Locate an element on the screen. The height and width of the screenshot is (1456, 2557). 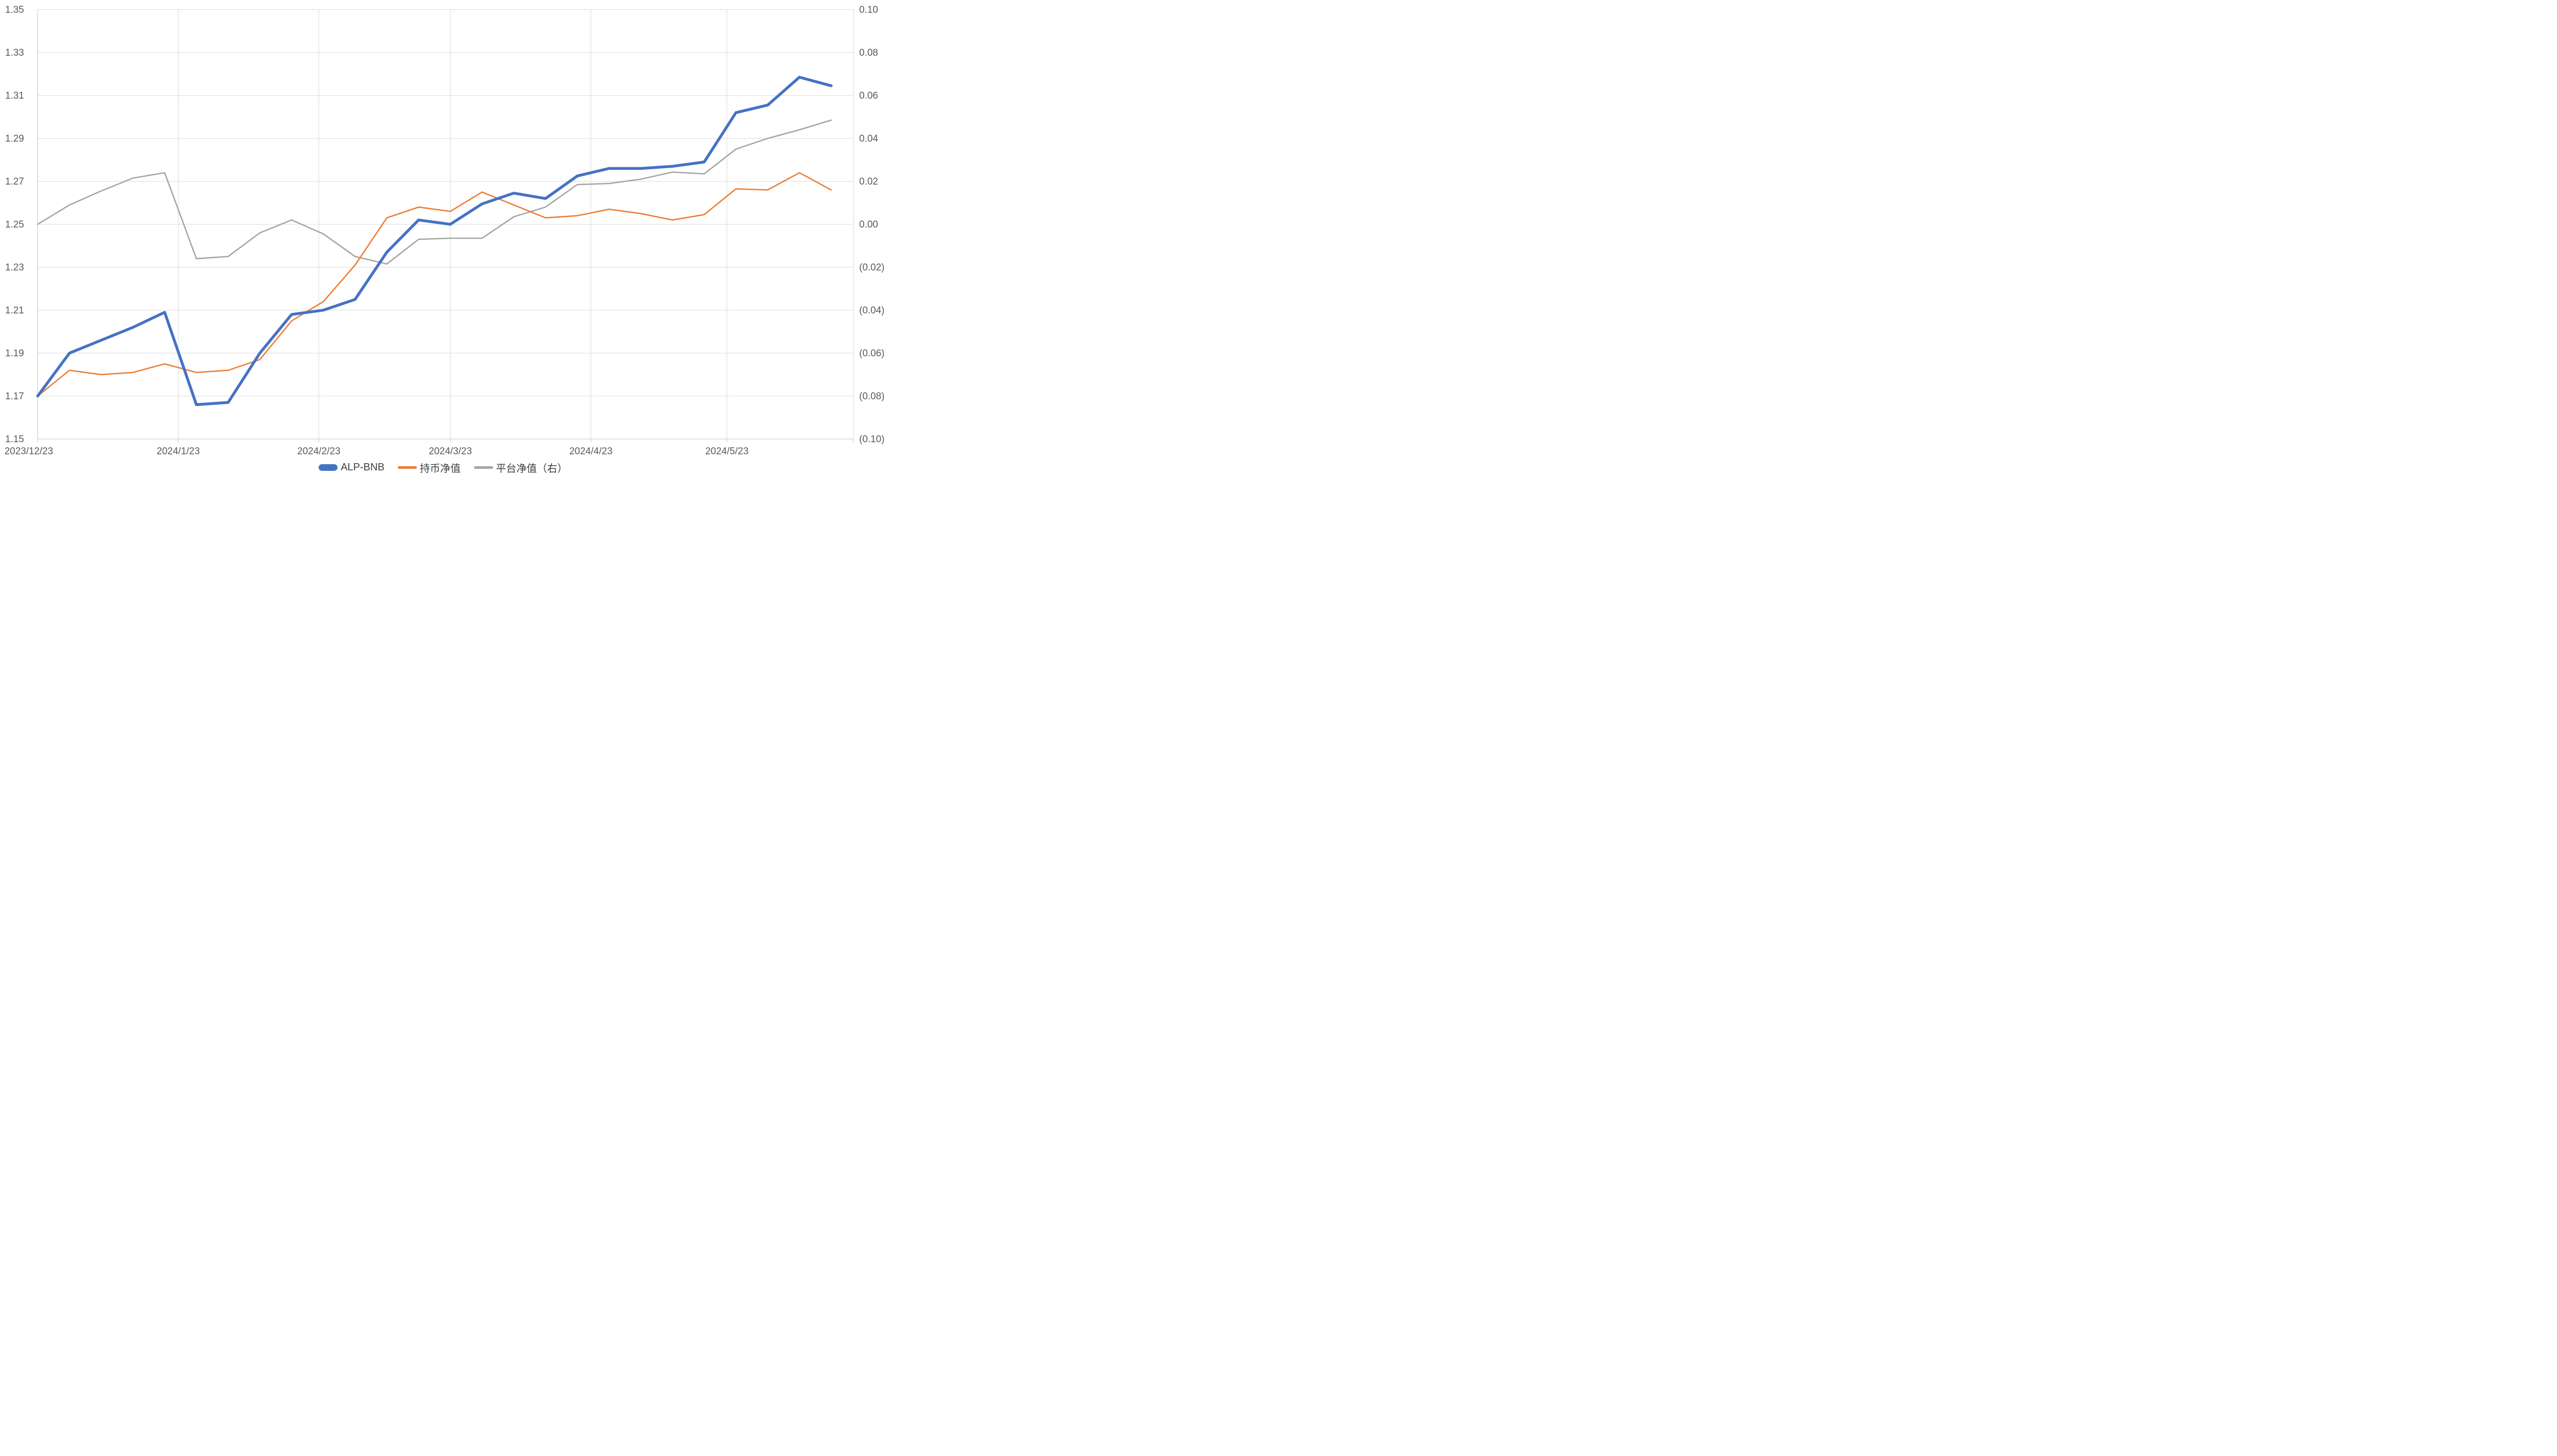
svg-text: 2024/4/23 is located at coordinates (591, 451).